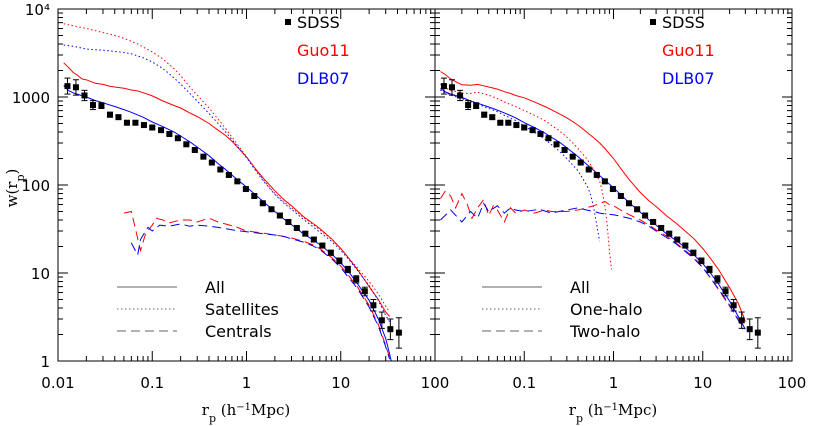 This screenshot has width=814, height=426. Describe the element at coordinates (435, 383) in the screenshot. I see `left-x-tick-label: 100` at that location.